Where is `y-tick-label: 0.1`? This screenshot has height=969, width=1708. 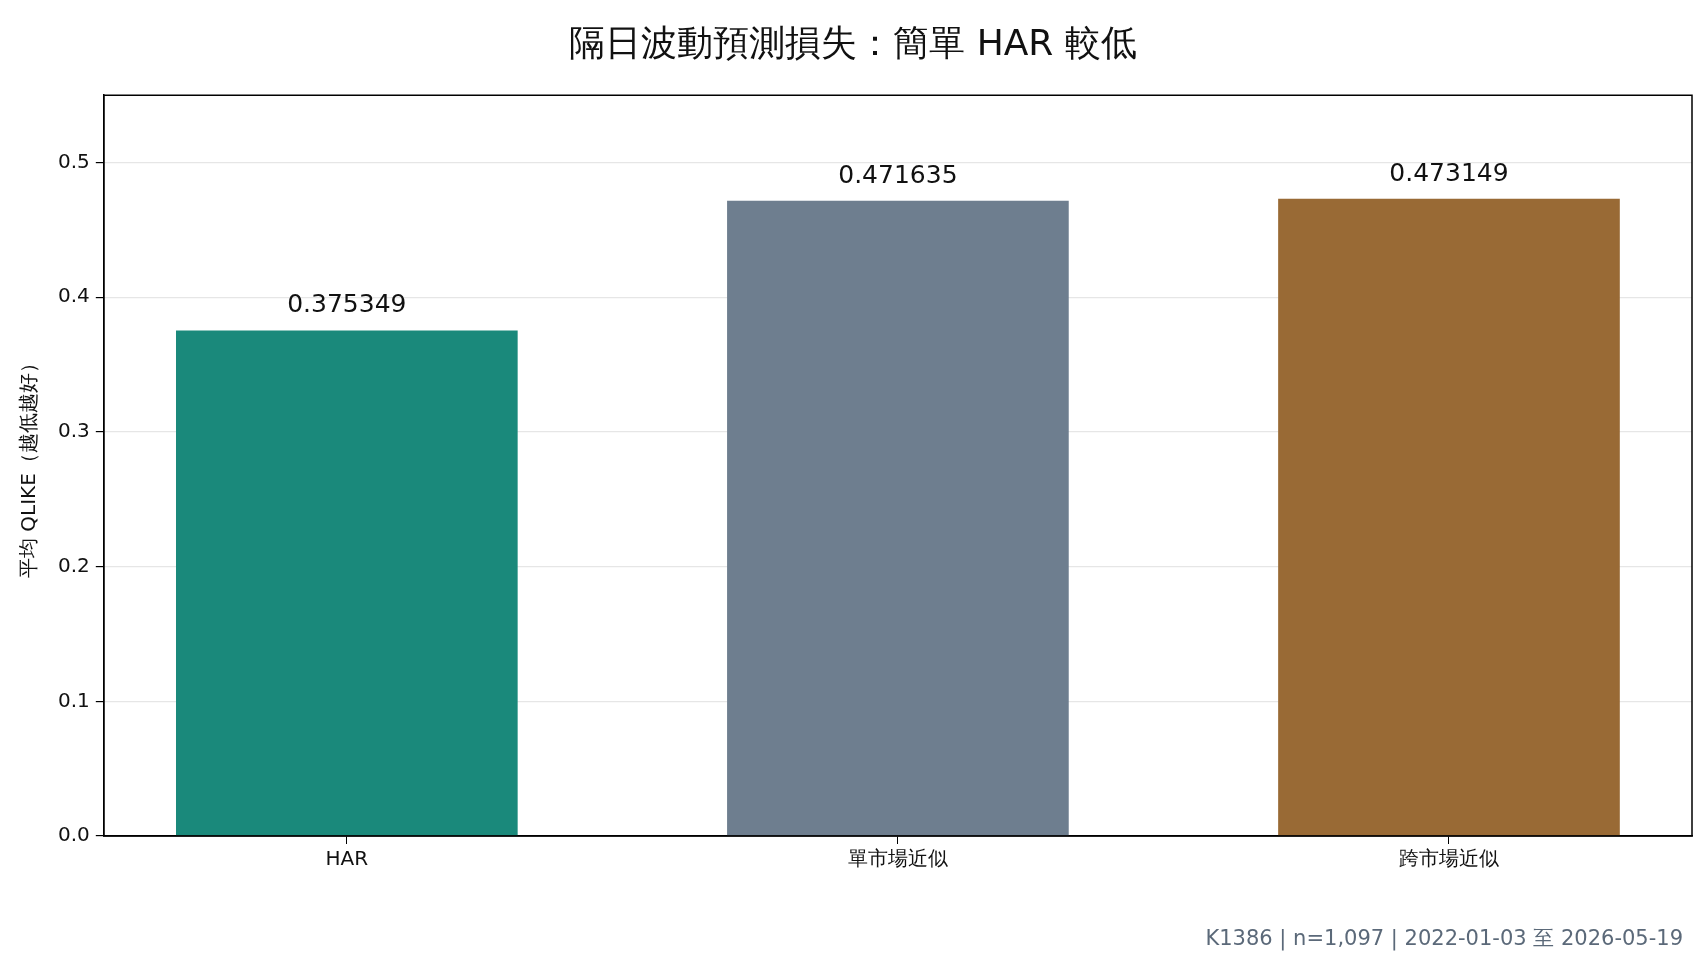
y-tick-label: 0.1 is located at coordinates (73, 699).